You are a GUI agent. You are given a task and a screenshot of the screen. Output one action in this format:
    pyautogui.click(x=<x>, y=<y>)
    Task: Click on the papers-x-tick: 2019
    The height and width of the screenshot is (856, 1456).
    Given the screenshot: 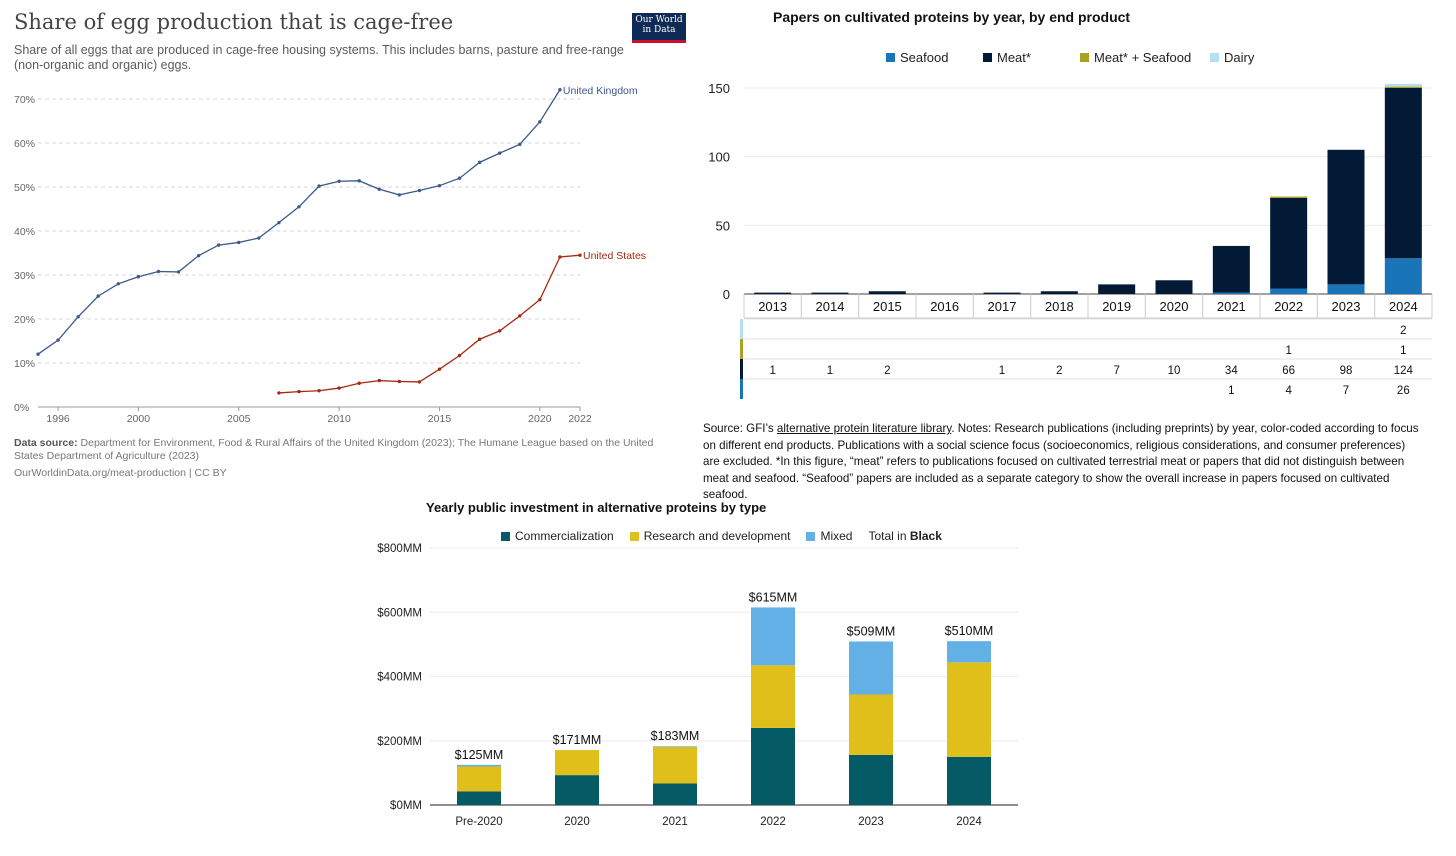 What is the action you would take?
    pyautogui.click(x=1116, y=306)
    